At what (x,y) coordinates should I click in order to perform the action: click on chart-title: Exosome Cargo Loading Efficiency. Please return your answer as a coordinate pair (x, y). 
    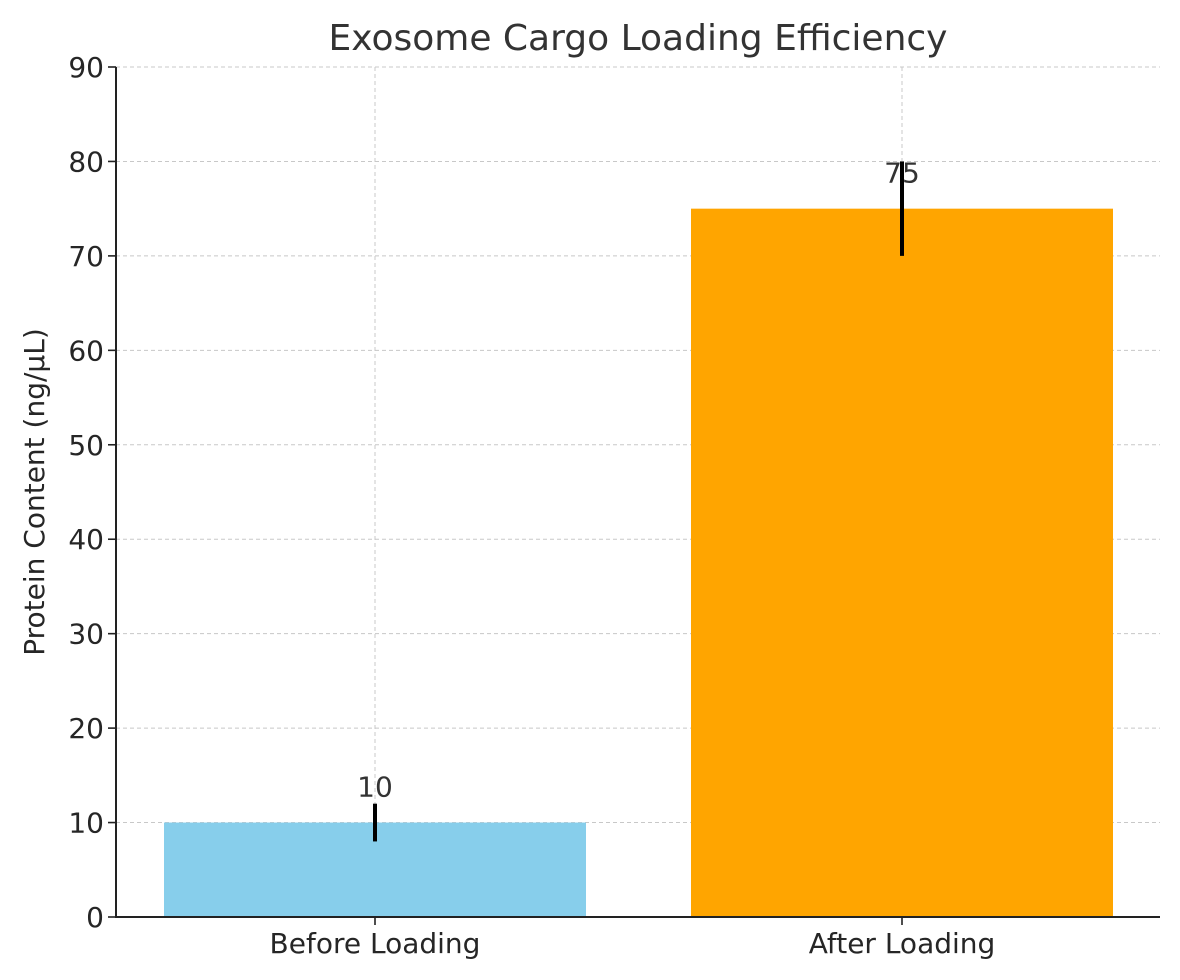
    Looking at the image, I should click on (638, 38).